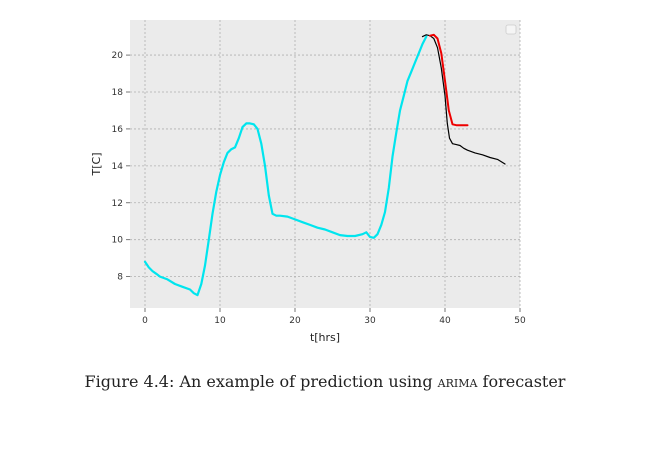  Describe the element at coordinates (118, 93) in the screenshot. I see `y-tick-label: 18` at that location.